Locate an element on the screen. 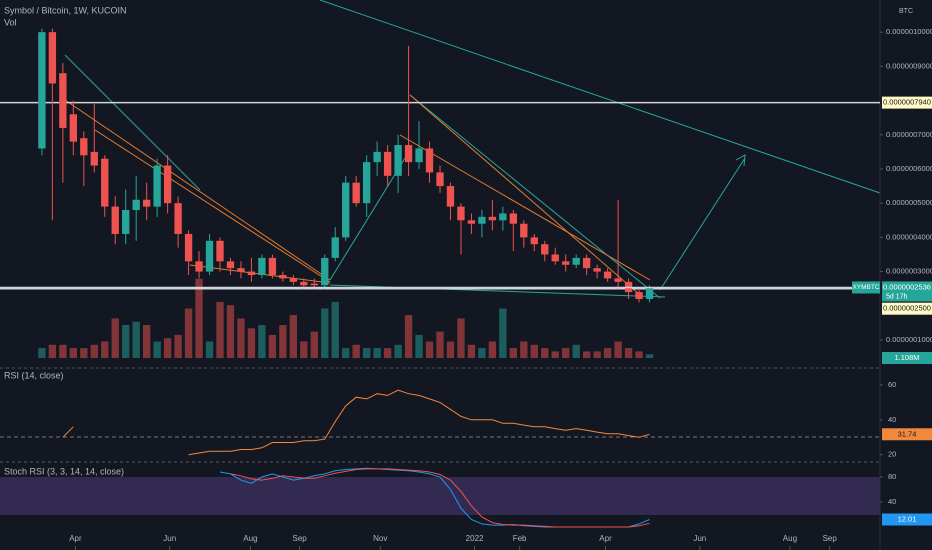 The image size is (932, 550). chart-title: Symbol / Bitcoin, 1W, KUCOIN is located at coordinates (65, 10).